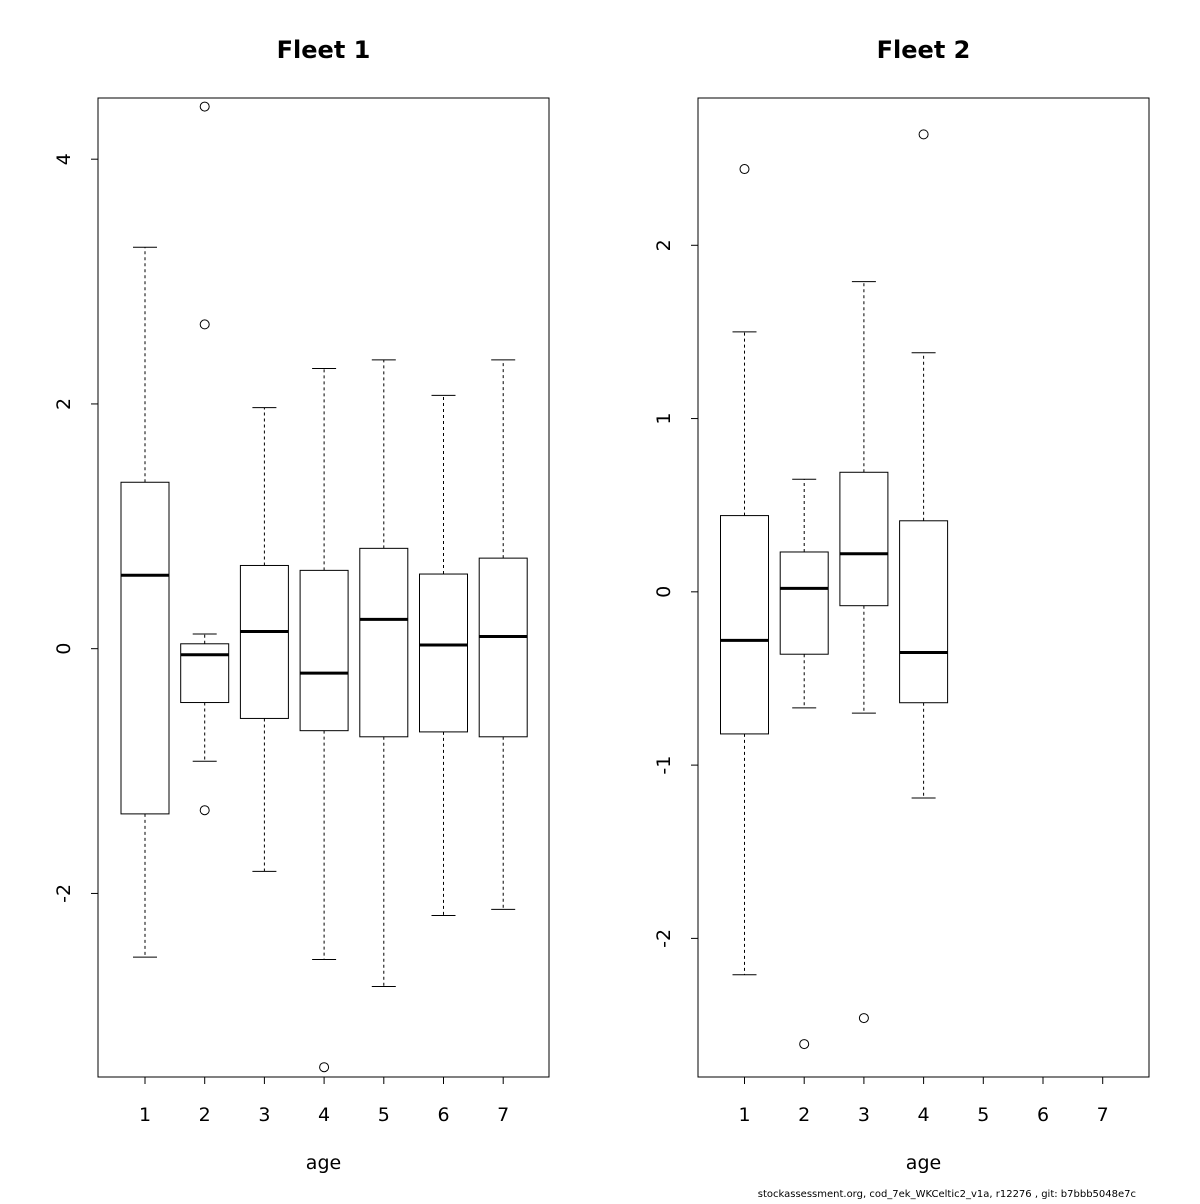 Image resolution: width=1200 pixels, height=1204 pixels. What do you see at coordinates (64, 159) in the screenshot?
I see `y-tick-label: 4` at bounding box center [64, 159].